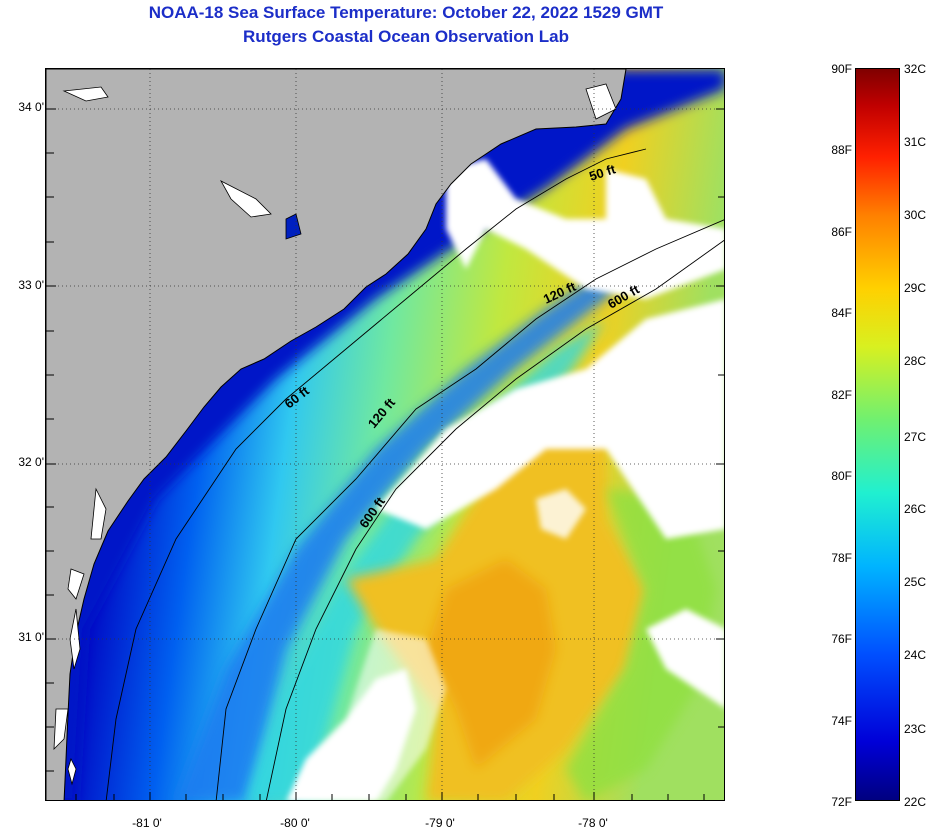  I want to click on y-tick-label: 34 0', so click(31, 107).